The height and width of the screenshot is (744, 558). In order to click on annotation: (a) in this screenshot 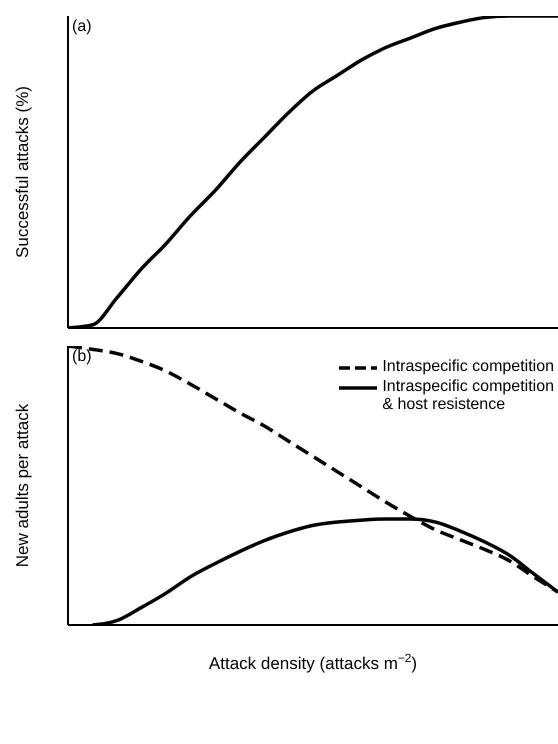, I will do `click(82, 27)`.